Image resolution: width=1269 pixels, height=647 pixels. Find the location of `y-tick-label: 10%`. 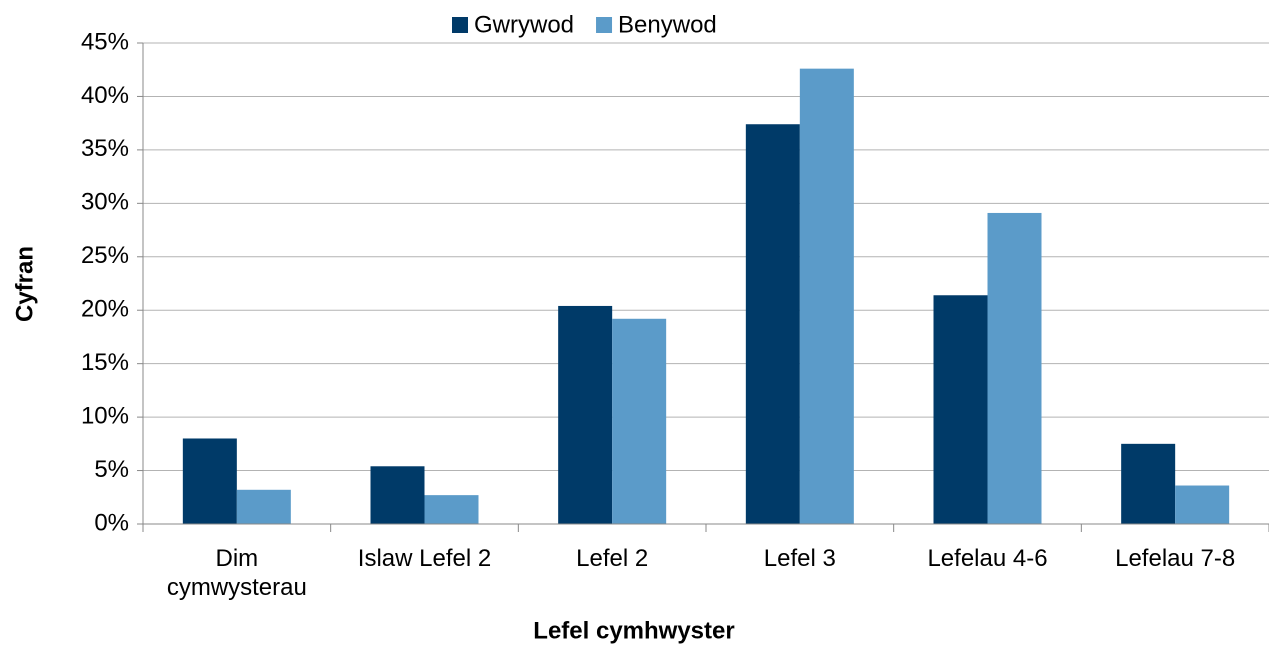

y-tick-label: 10% is located at coordinates (105, 415).